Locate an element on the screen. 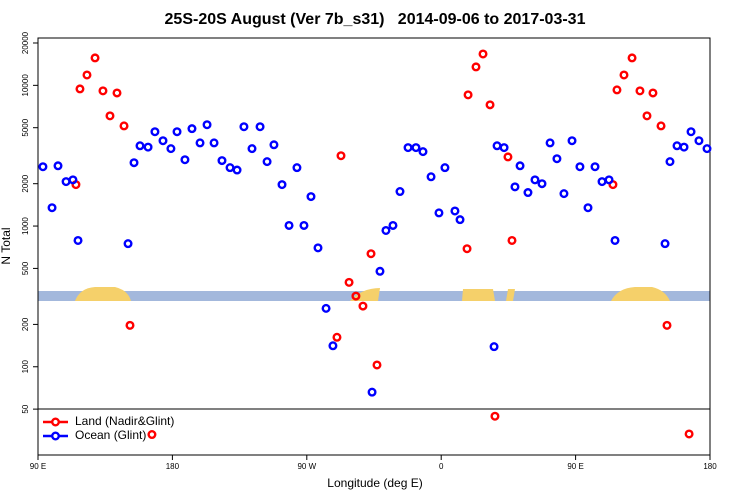 This screenshot has width=750, height=500. y-tick-label: 100 is located at coordinates (25, 367).